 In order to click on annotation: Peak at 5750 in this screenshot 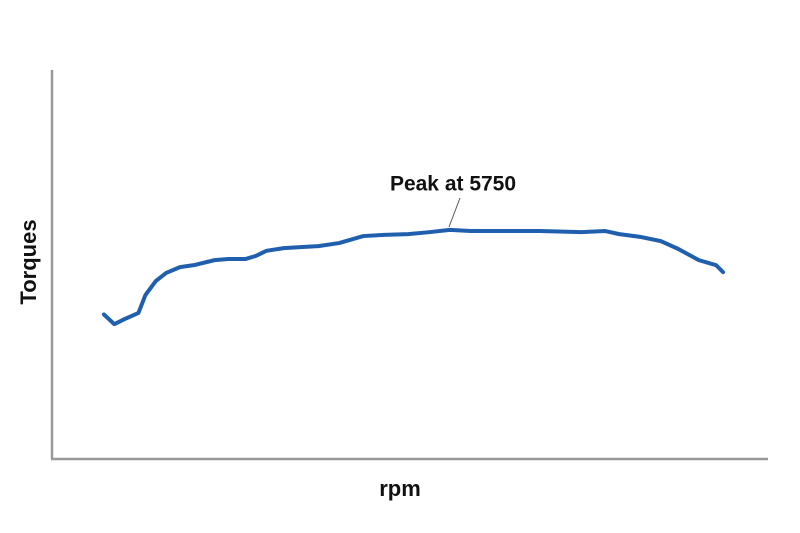, I will do `click(453, 184)`.